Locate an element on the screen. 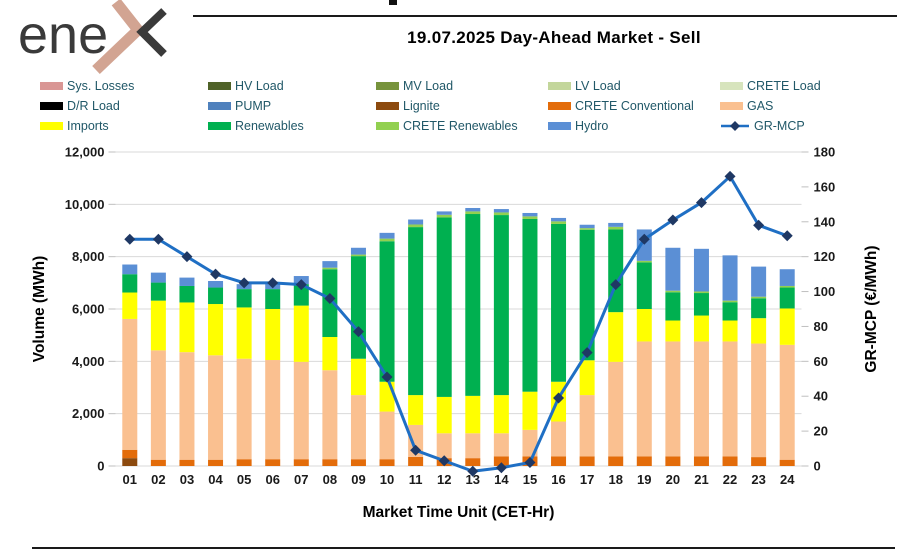 This screenshot has width=908, height=553. legend-item-crete-conventional: CRETE Conventional is located at coordinates (634, 106).